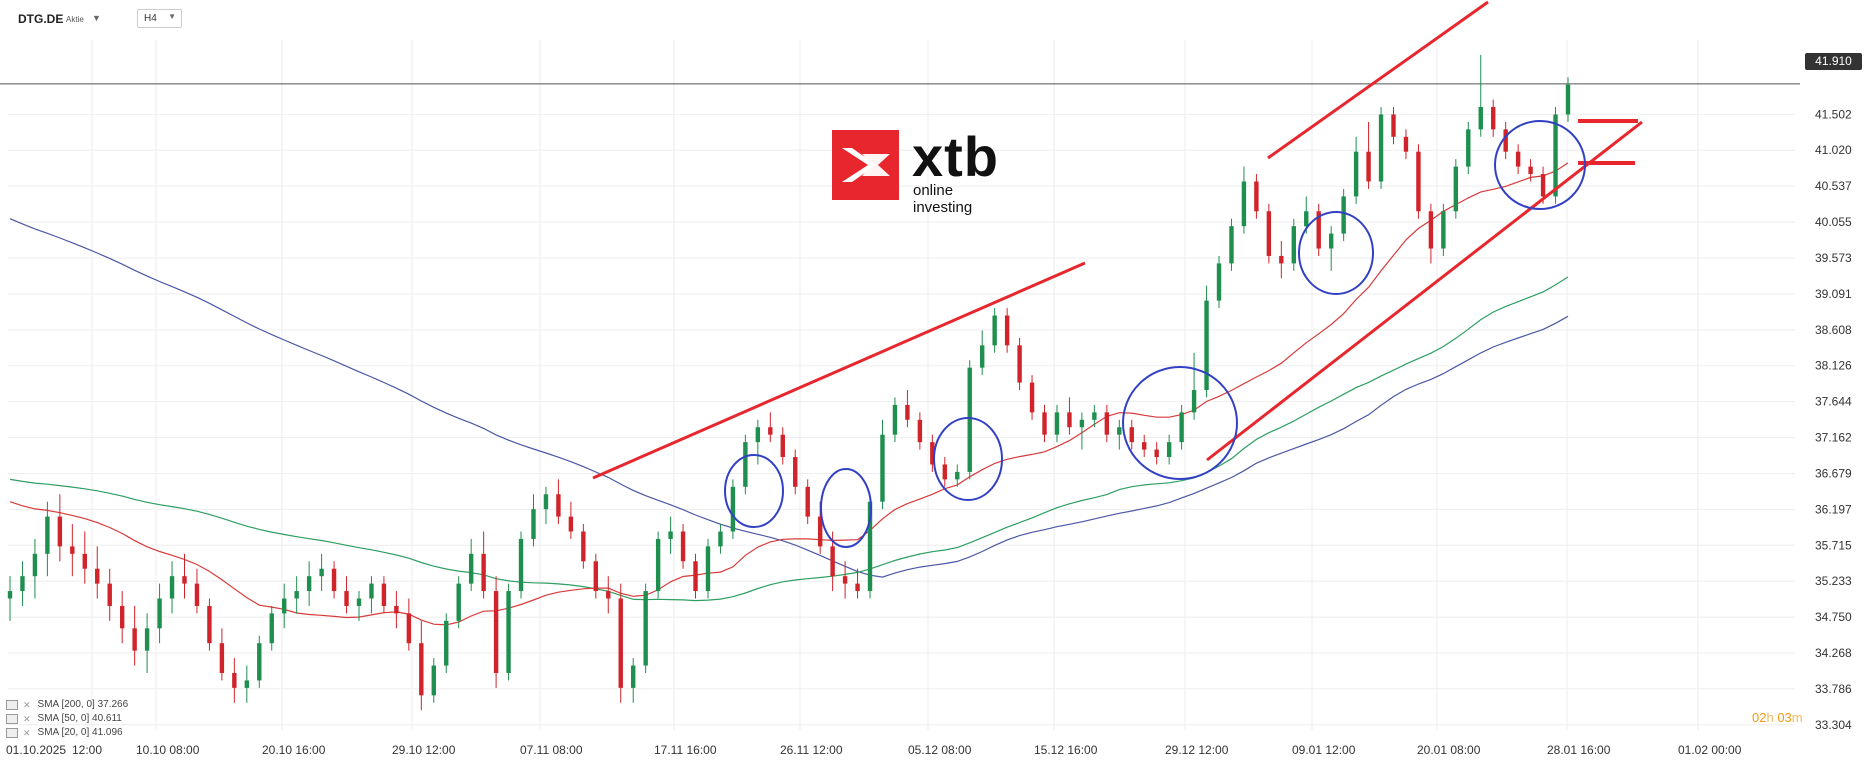  Describe the element at coordinates (159, 18) in the screenshot. I see `timeframe-select: H4 ▼` at that location.